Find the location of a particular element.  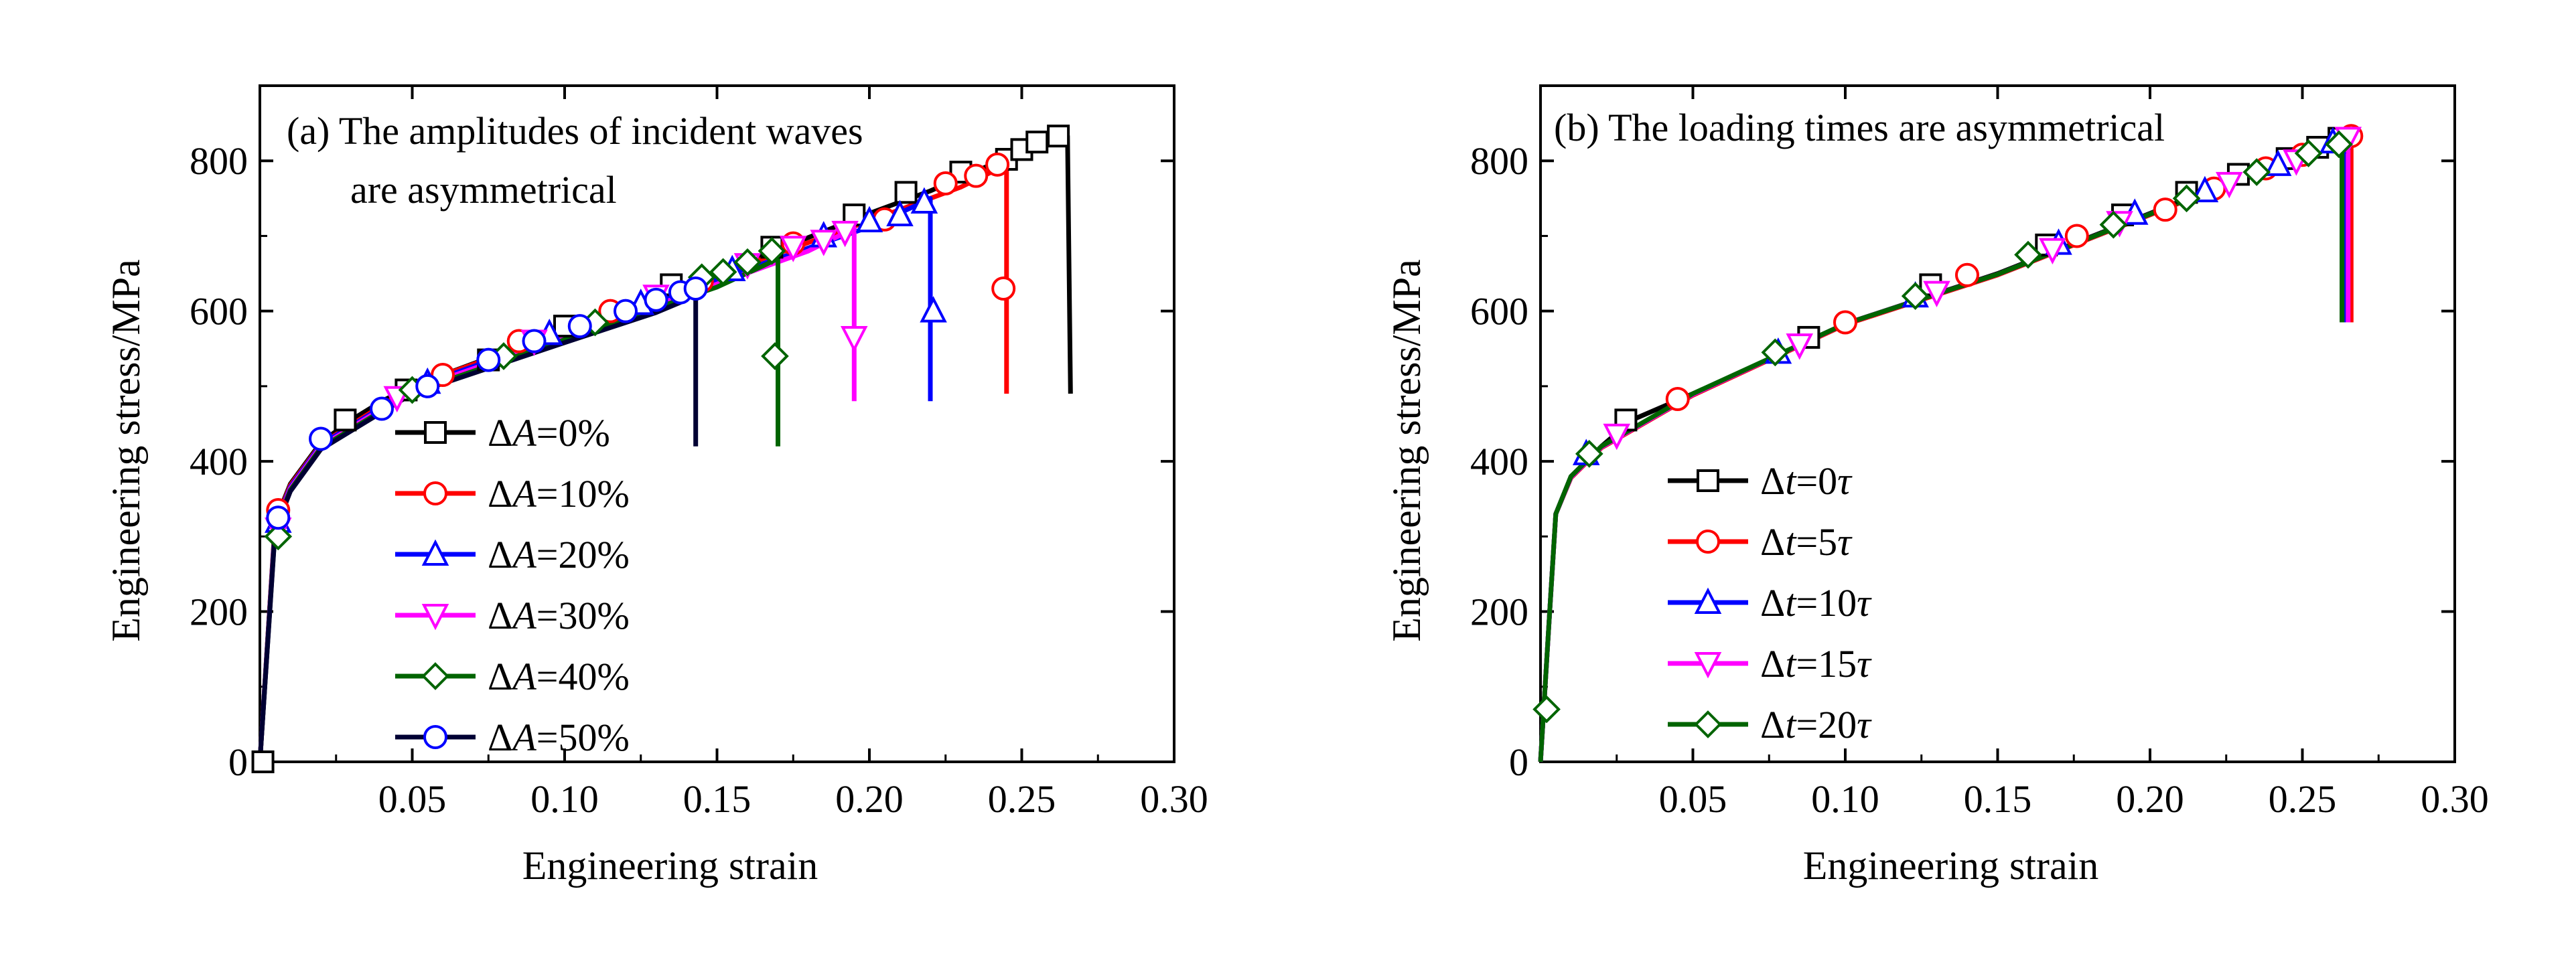

x-tick-label: 0.05 is located at coordinates (412, 799).